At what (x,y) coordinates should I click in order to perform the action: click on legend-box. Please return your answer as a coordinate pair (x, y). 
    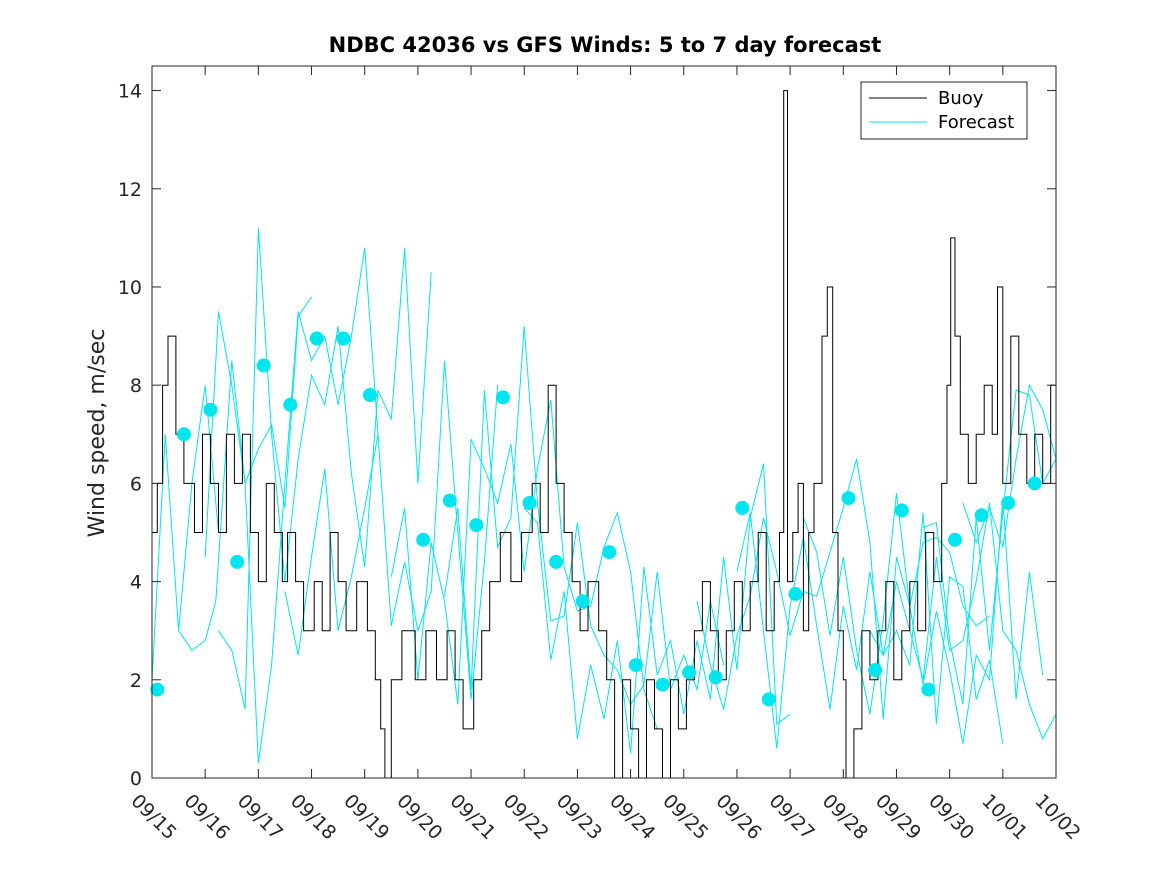
    Looking at the image, I should click on (944, 110).